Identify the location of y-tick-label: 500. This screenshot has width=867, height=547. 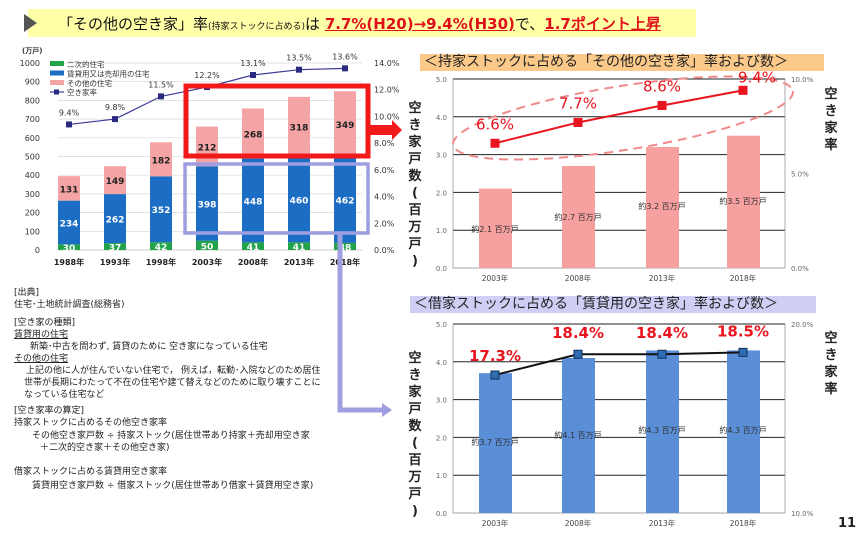
(32, 157).